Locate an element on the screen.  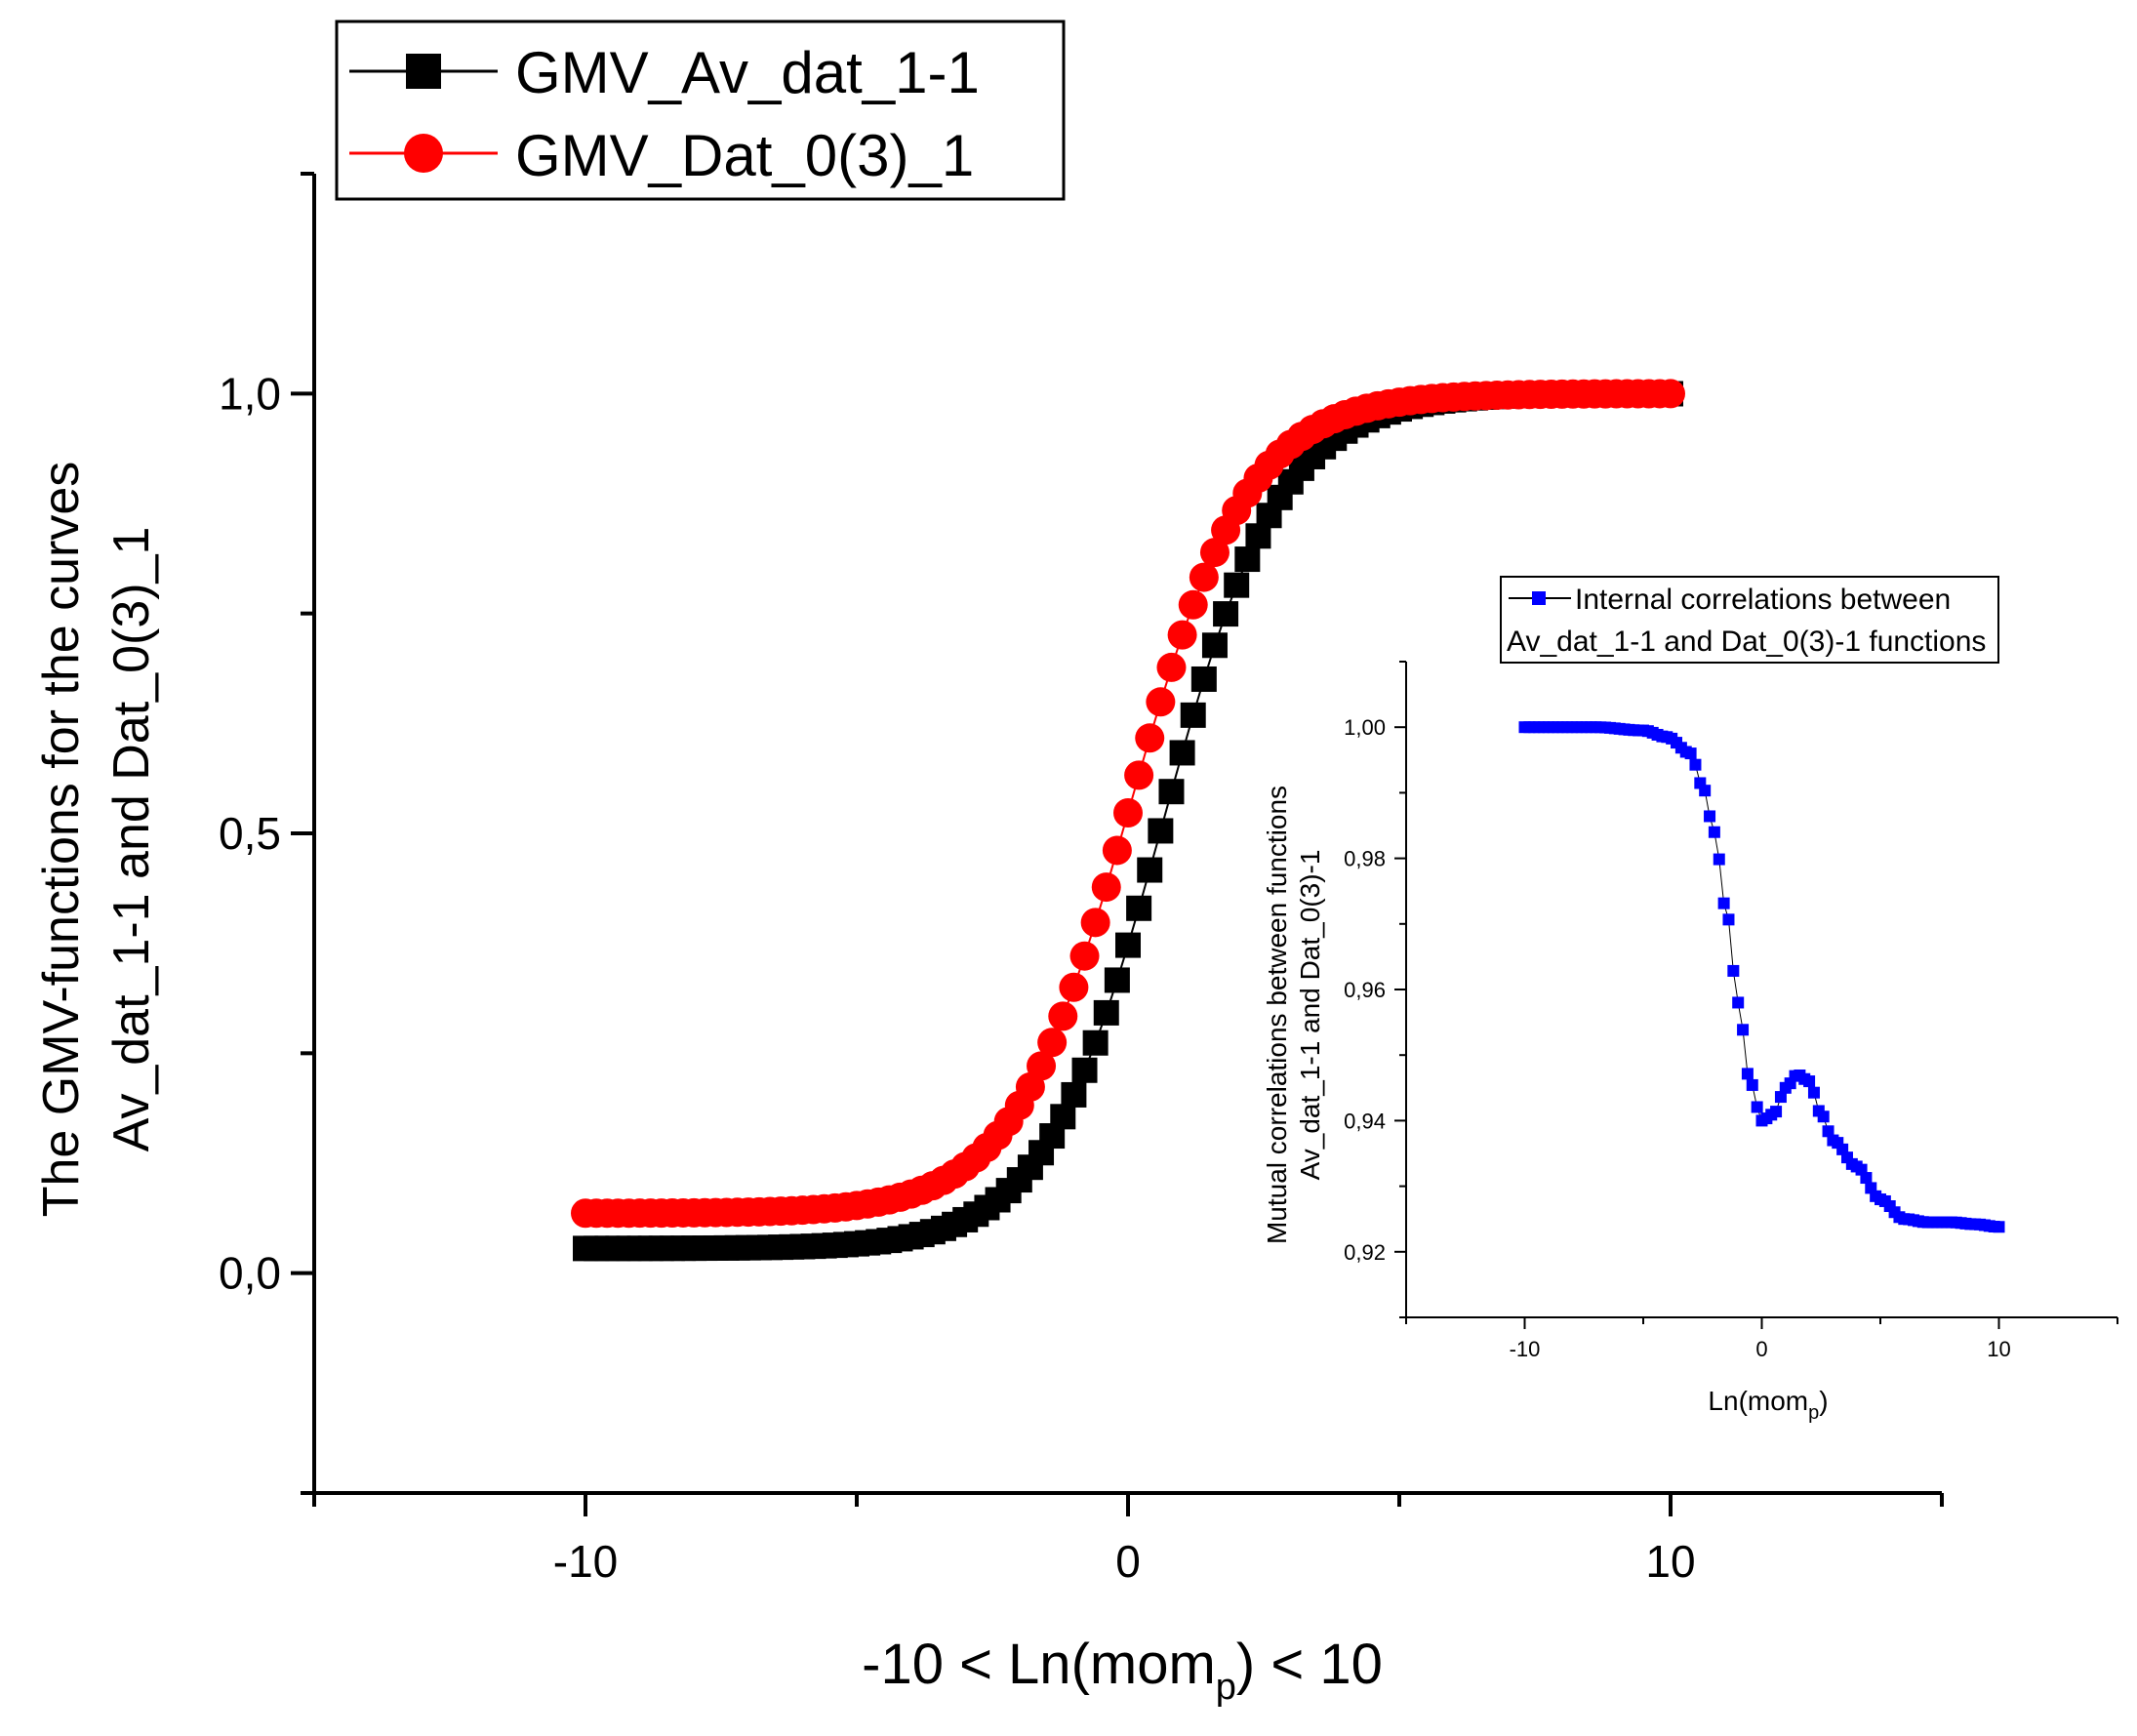
inset-x-tick-label: -10 is located at coordinates (1525, 1349).